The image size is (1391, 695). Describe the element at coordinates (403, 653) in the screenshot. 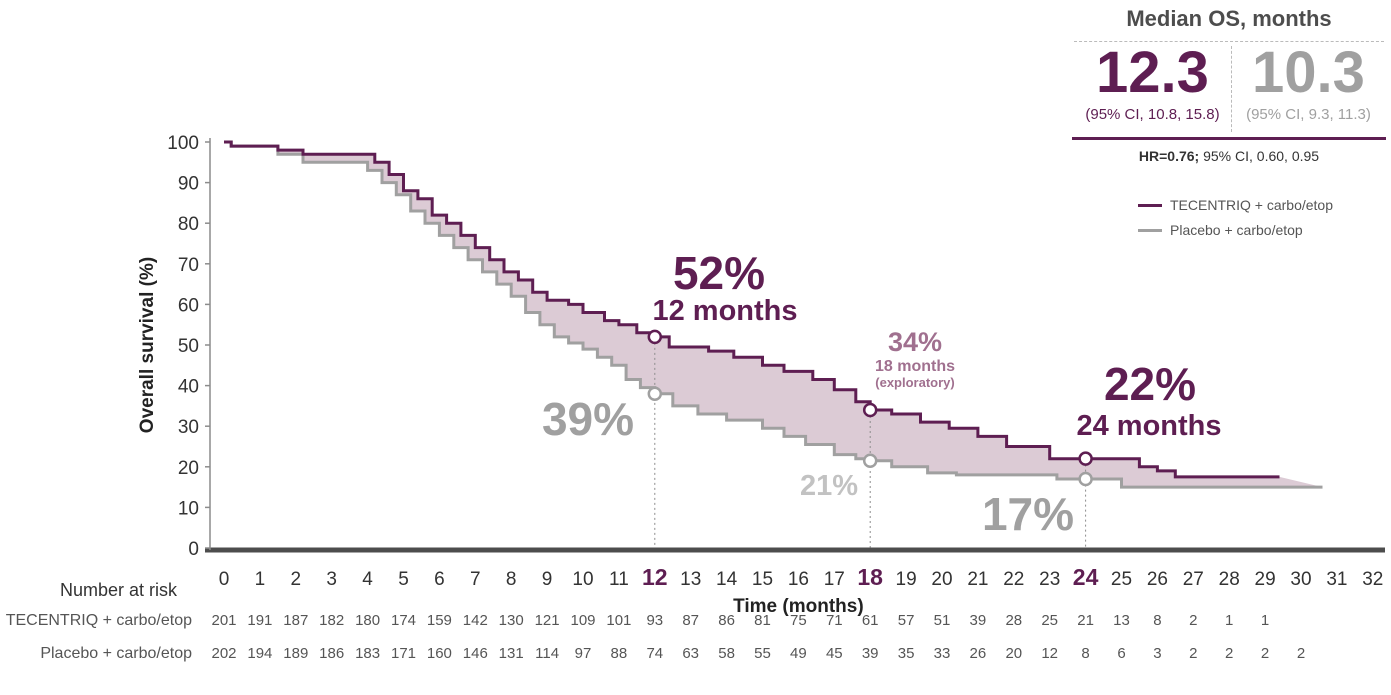

I see `risk-table-cell: 171` at that location.